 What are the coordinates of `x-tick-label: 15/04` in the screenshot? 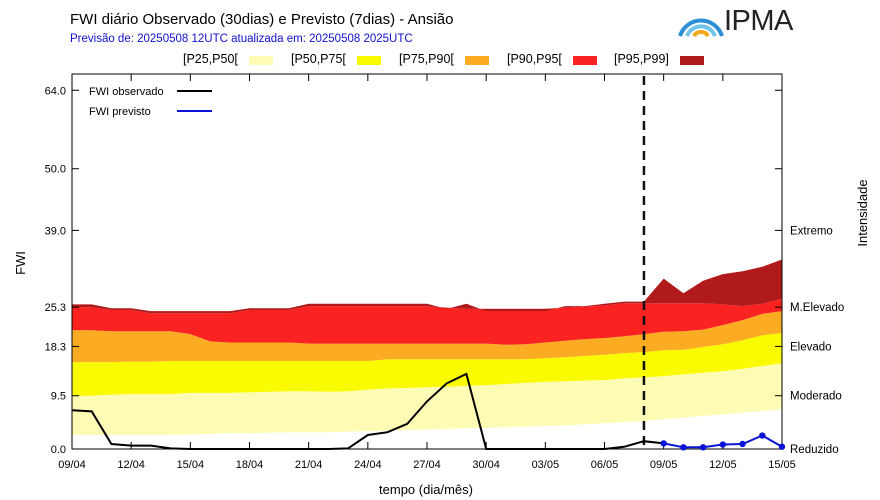 It's located at (191, 465).